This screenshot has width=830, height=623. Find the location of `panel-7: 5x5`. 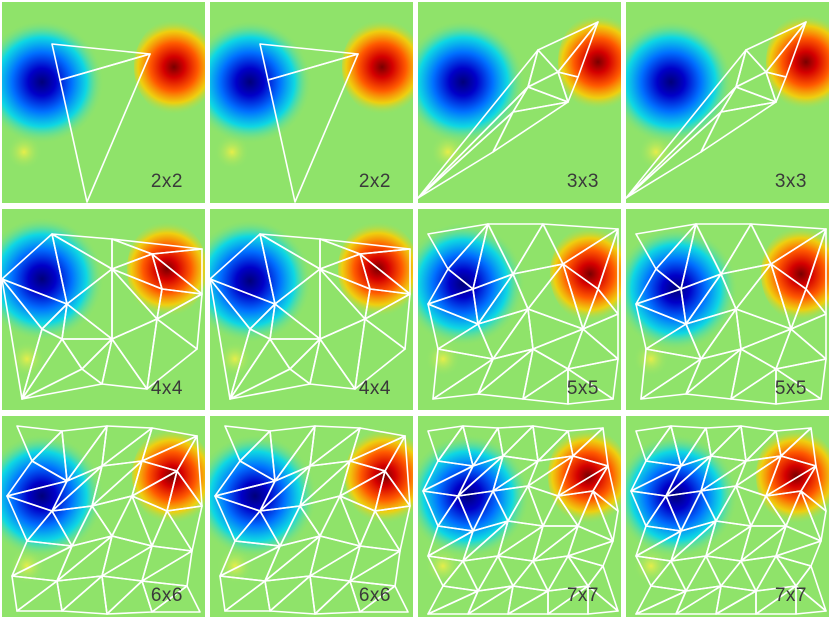

panel-7: 5x5 is located at coordinates (519, 309).